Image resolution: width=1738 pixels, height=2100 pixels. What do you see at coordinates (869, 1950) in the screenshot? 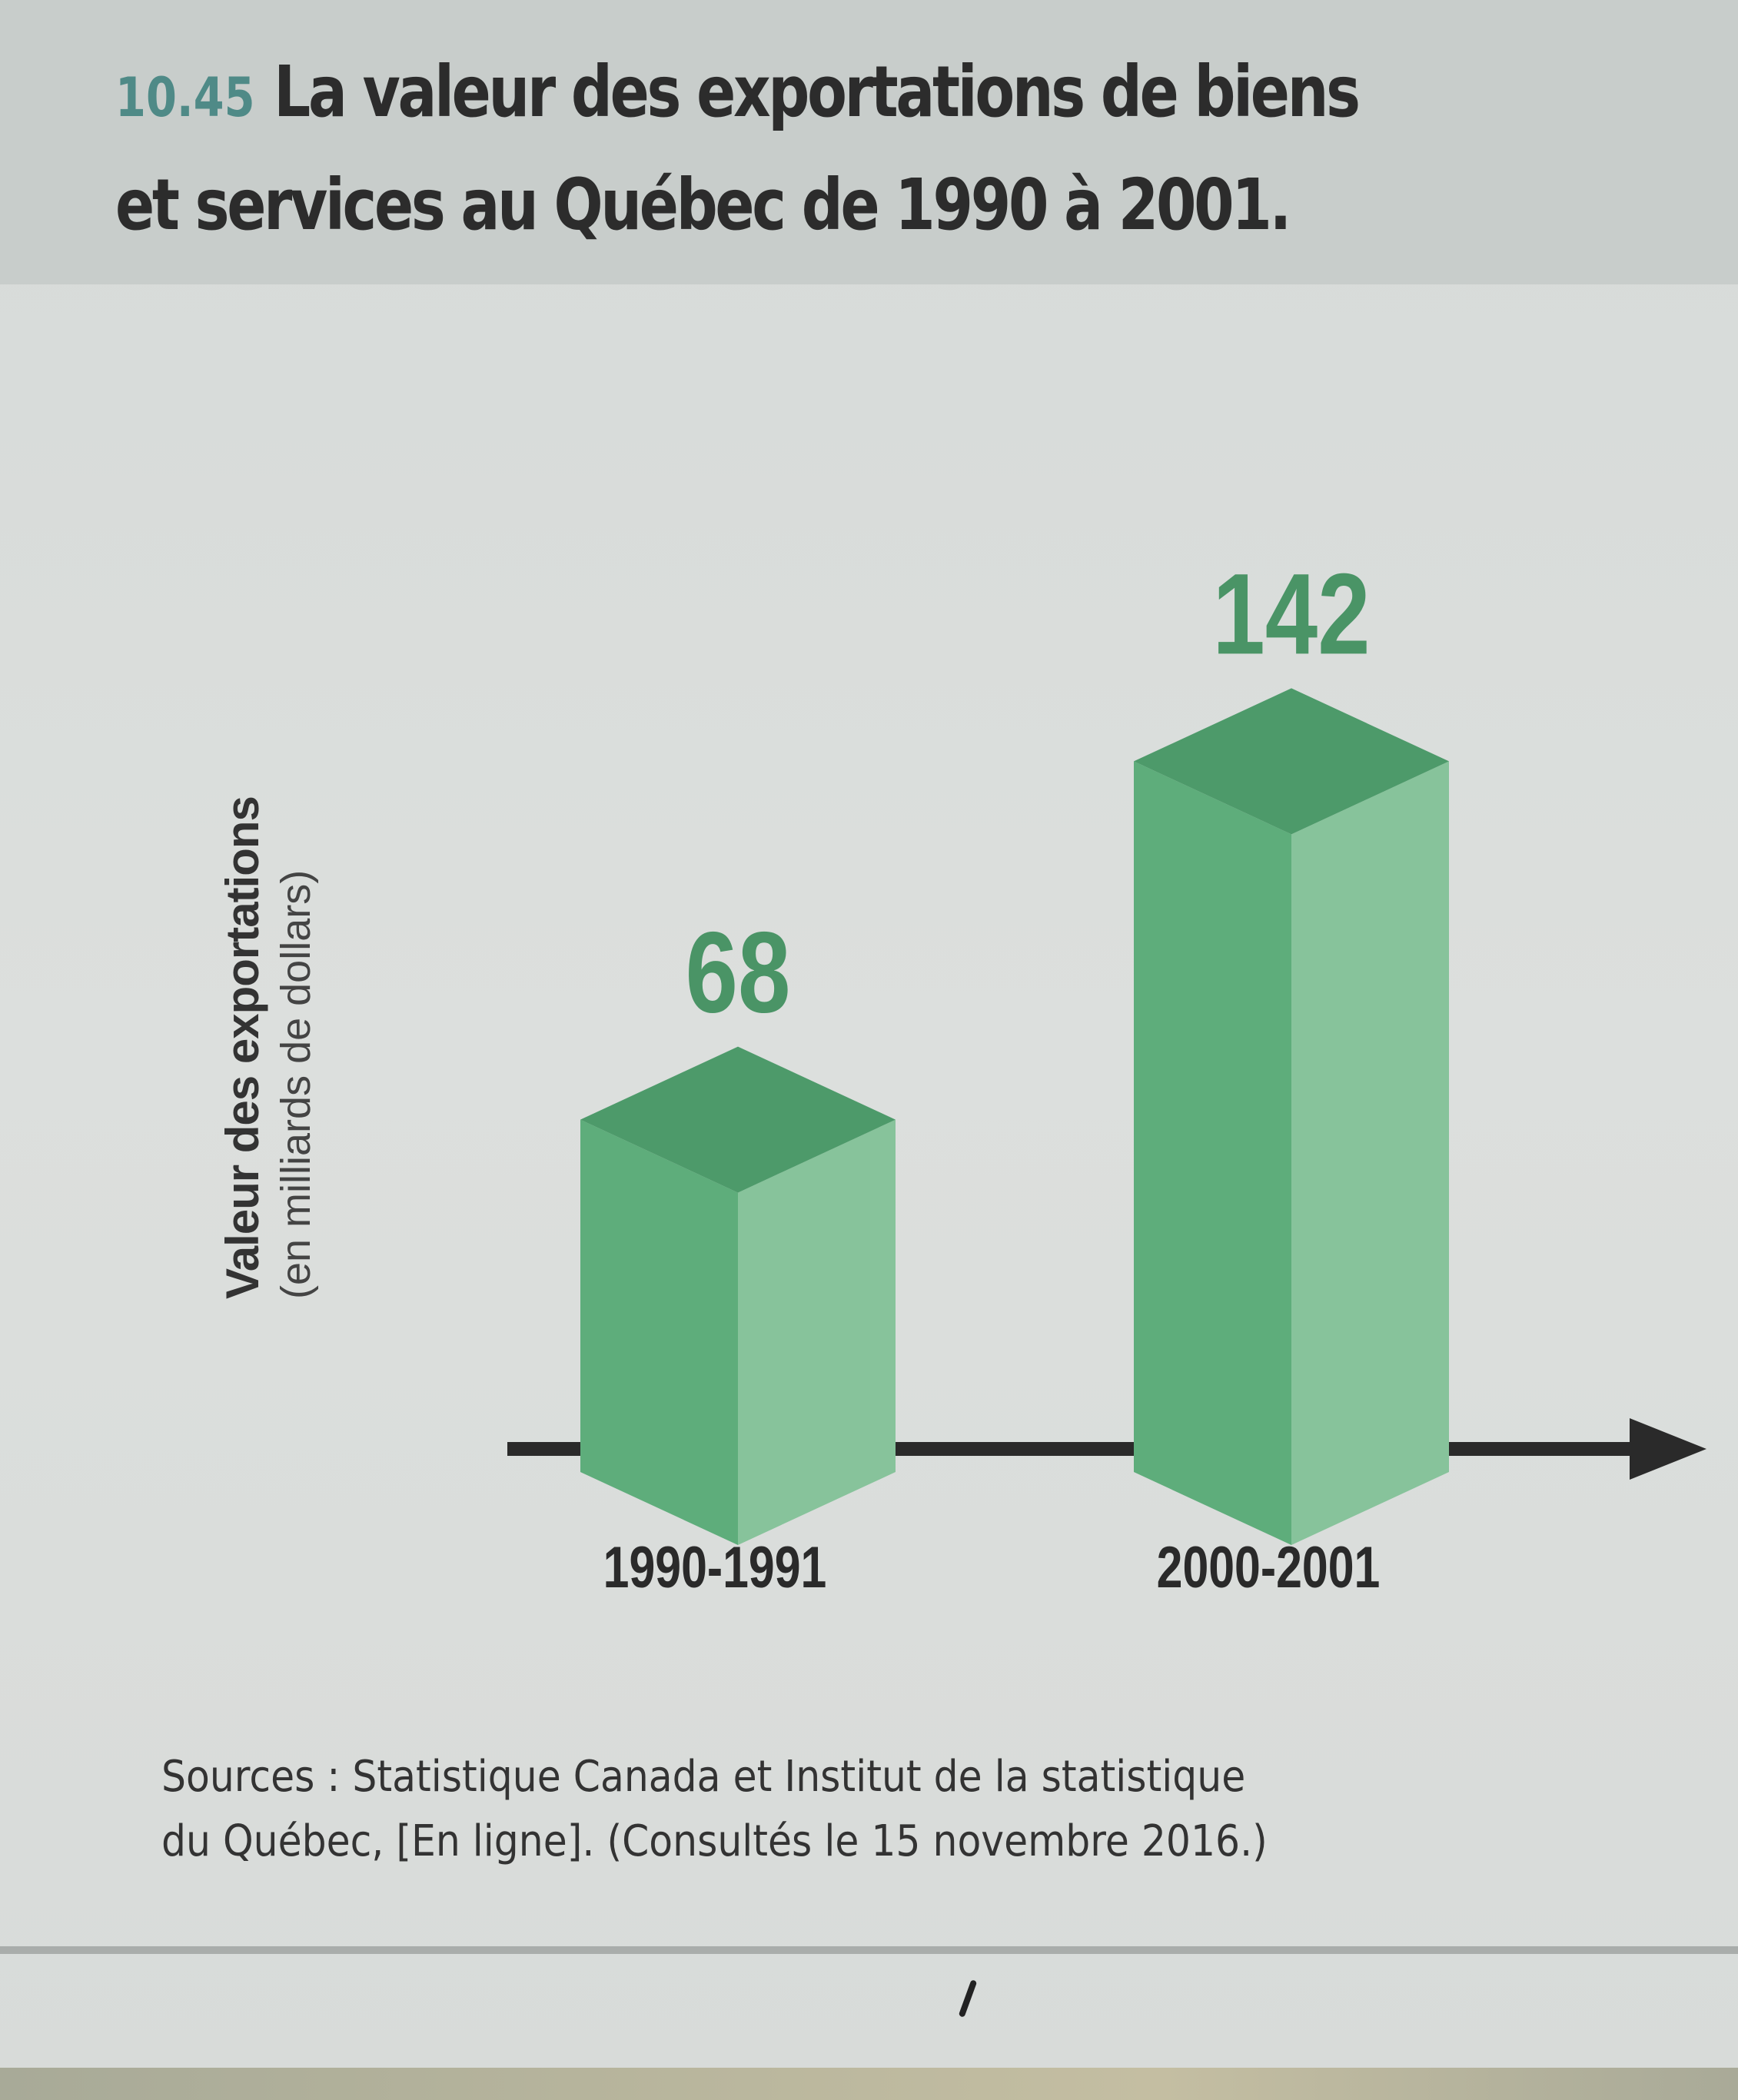
I see `page-divider` at bounding box center [869, 1950].